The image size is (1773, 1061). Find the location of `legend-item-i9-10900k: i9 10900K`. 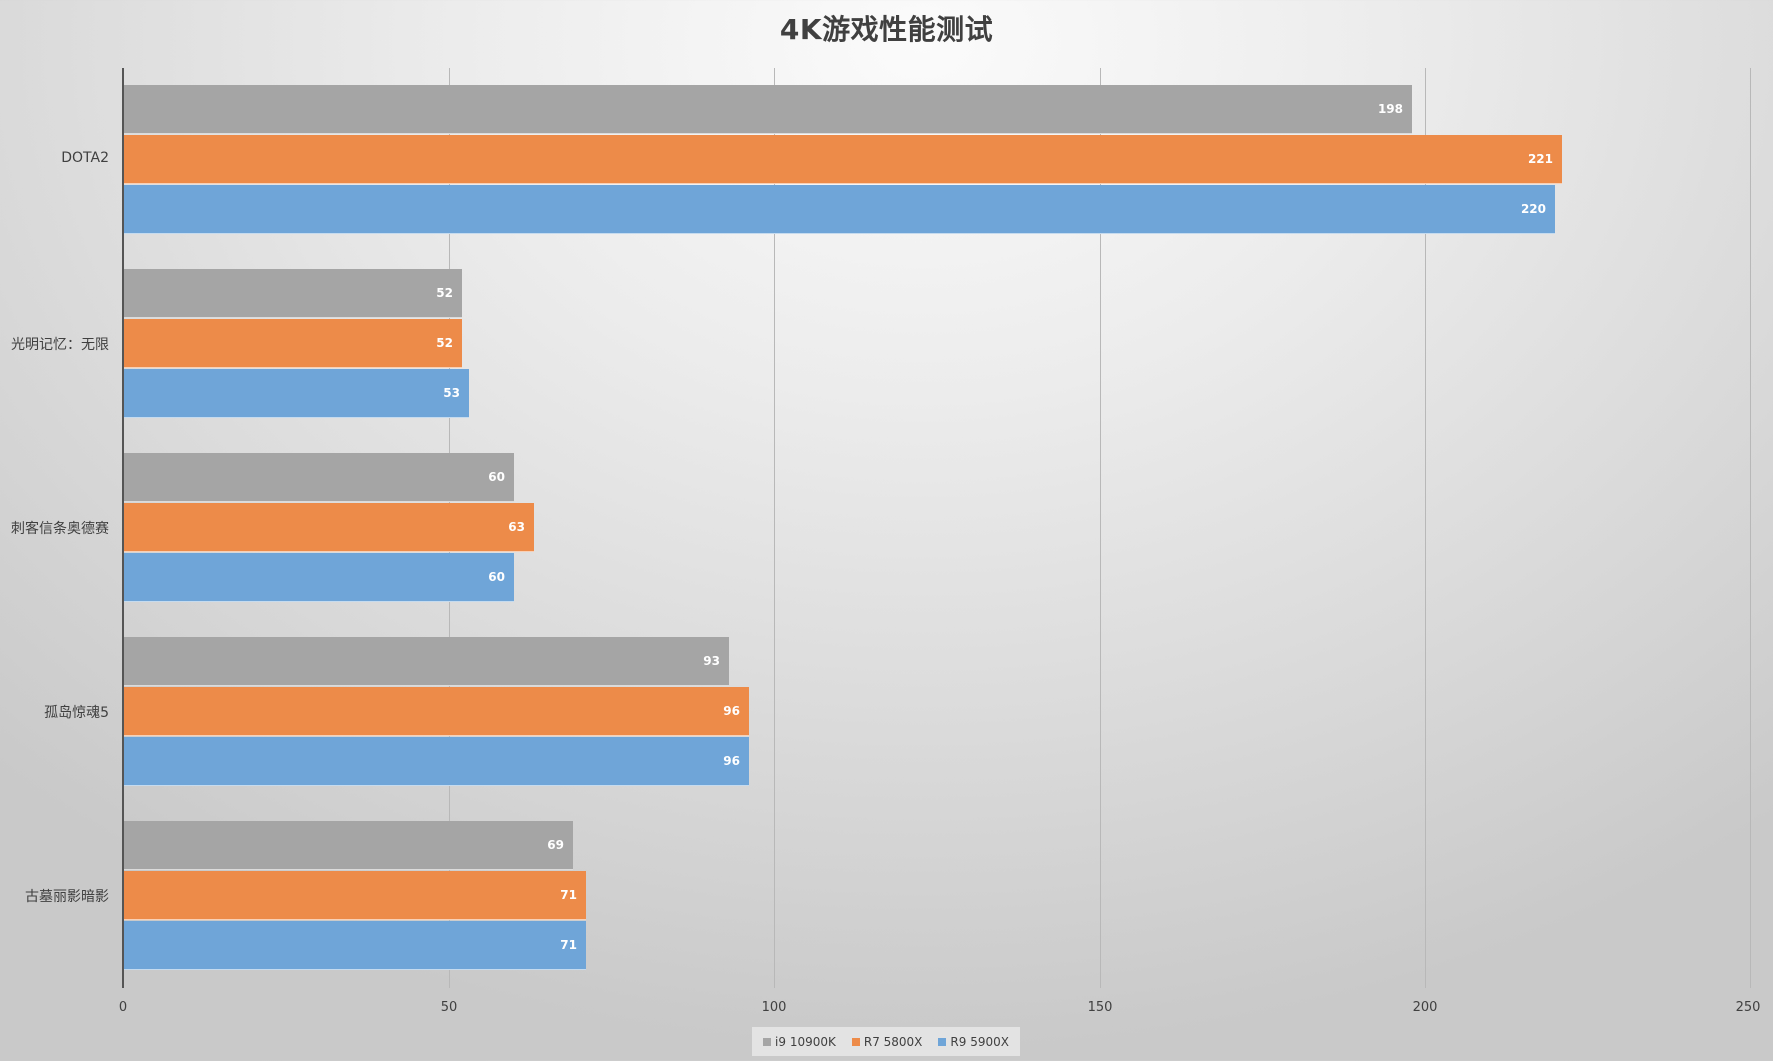

legend-item-i9-10900k: i9 10900K is located at coordinates (799, 1042).